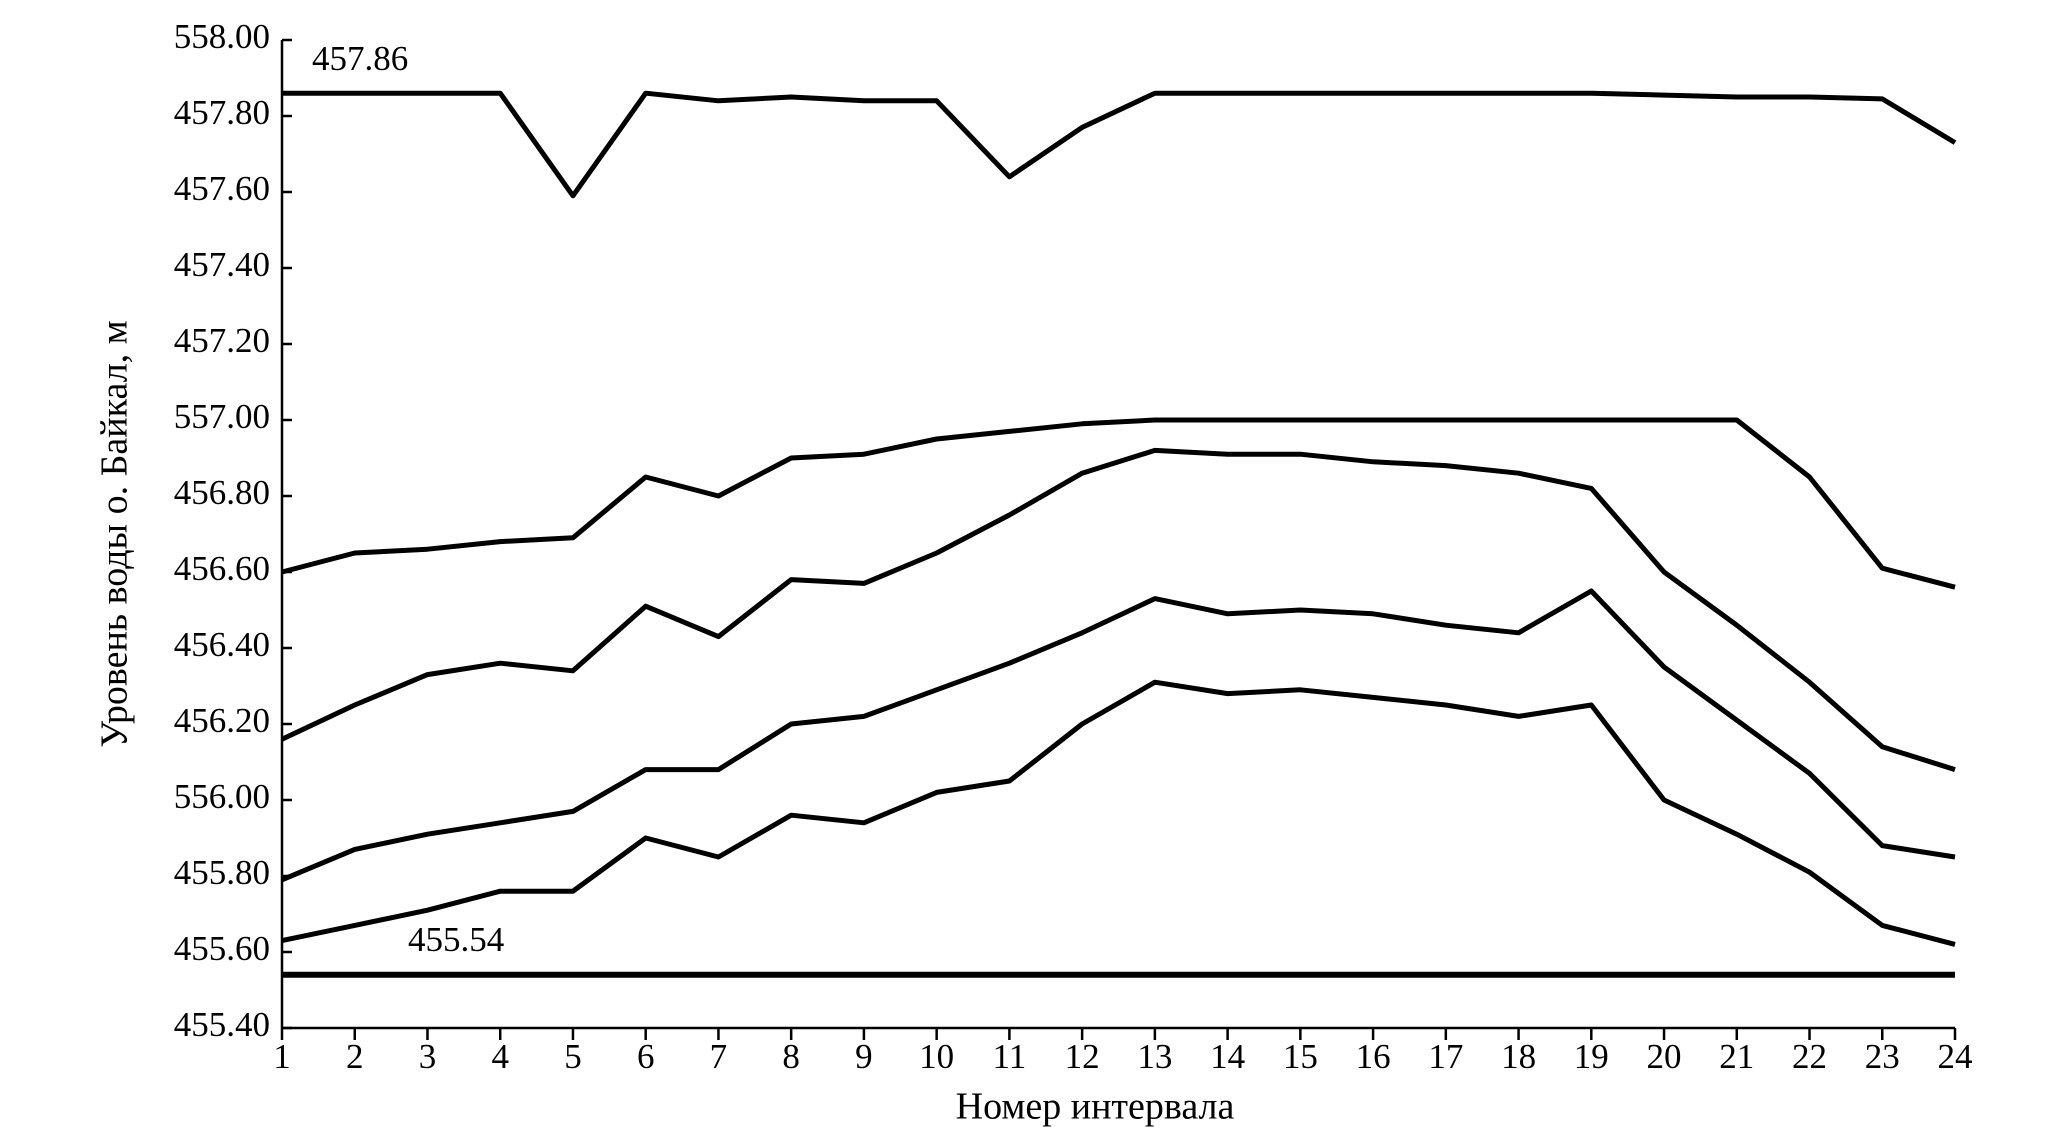 The width and height of the screenshot is (2067, 1133). I want to click on x-tick-label: 5, so click(573, 1056).